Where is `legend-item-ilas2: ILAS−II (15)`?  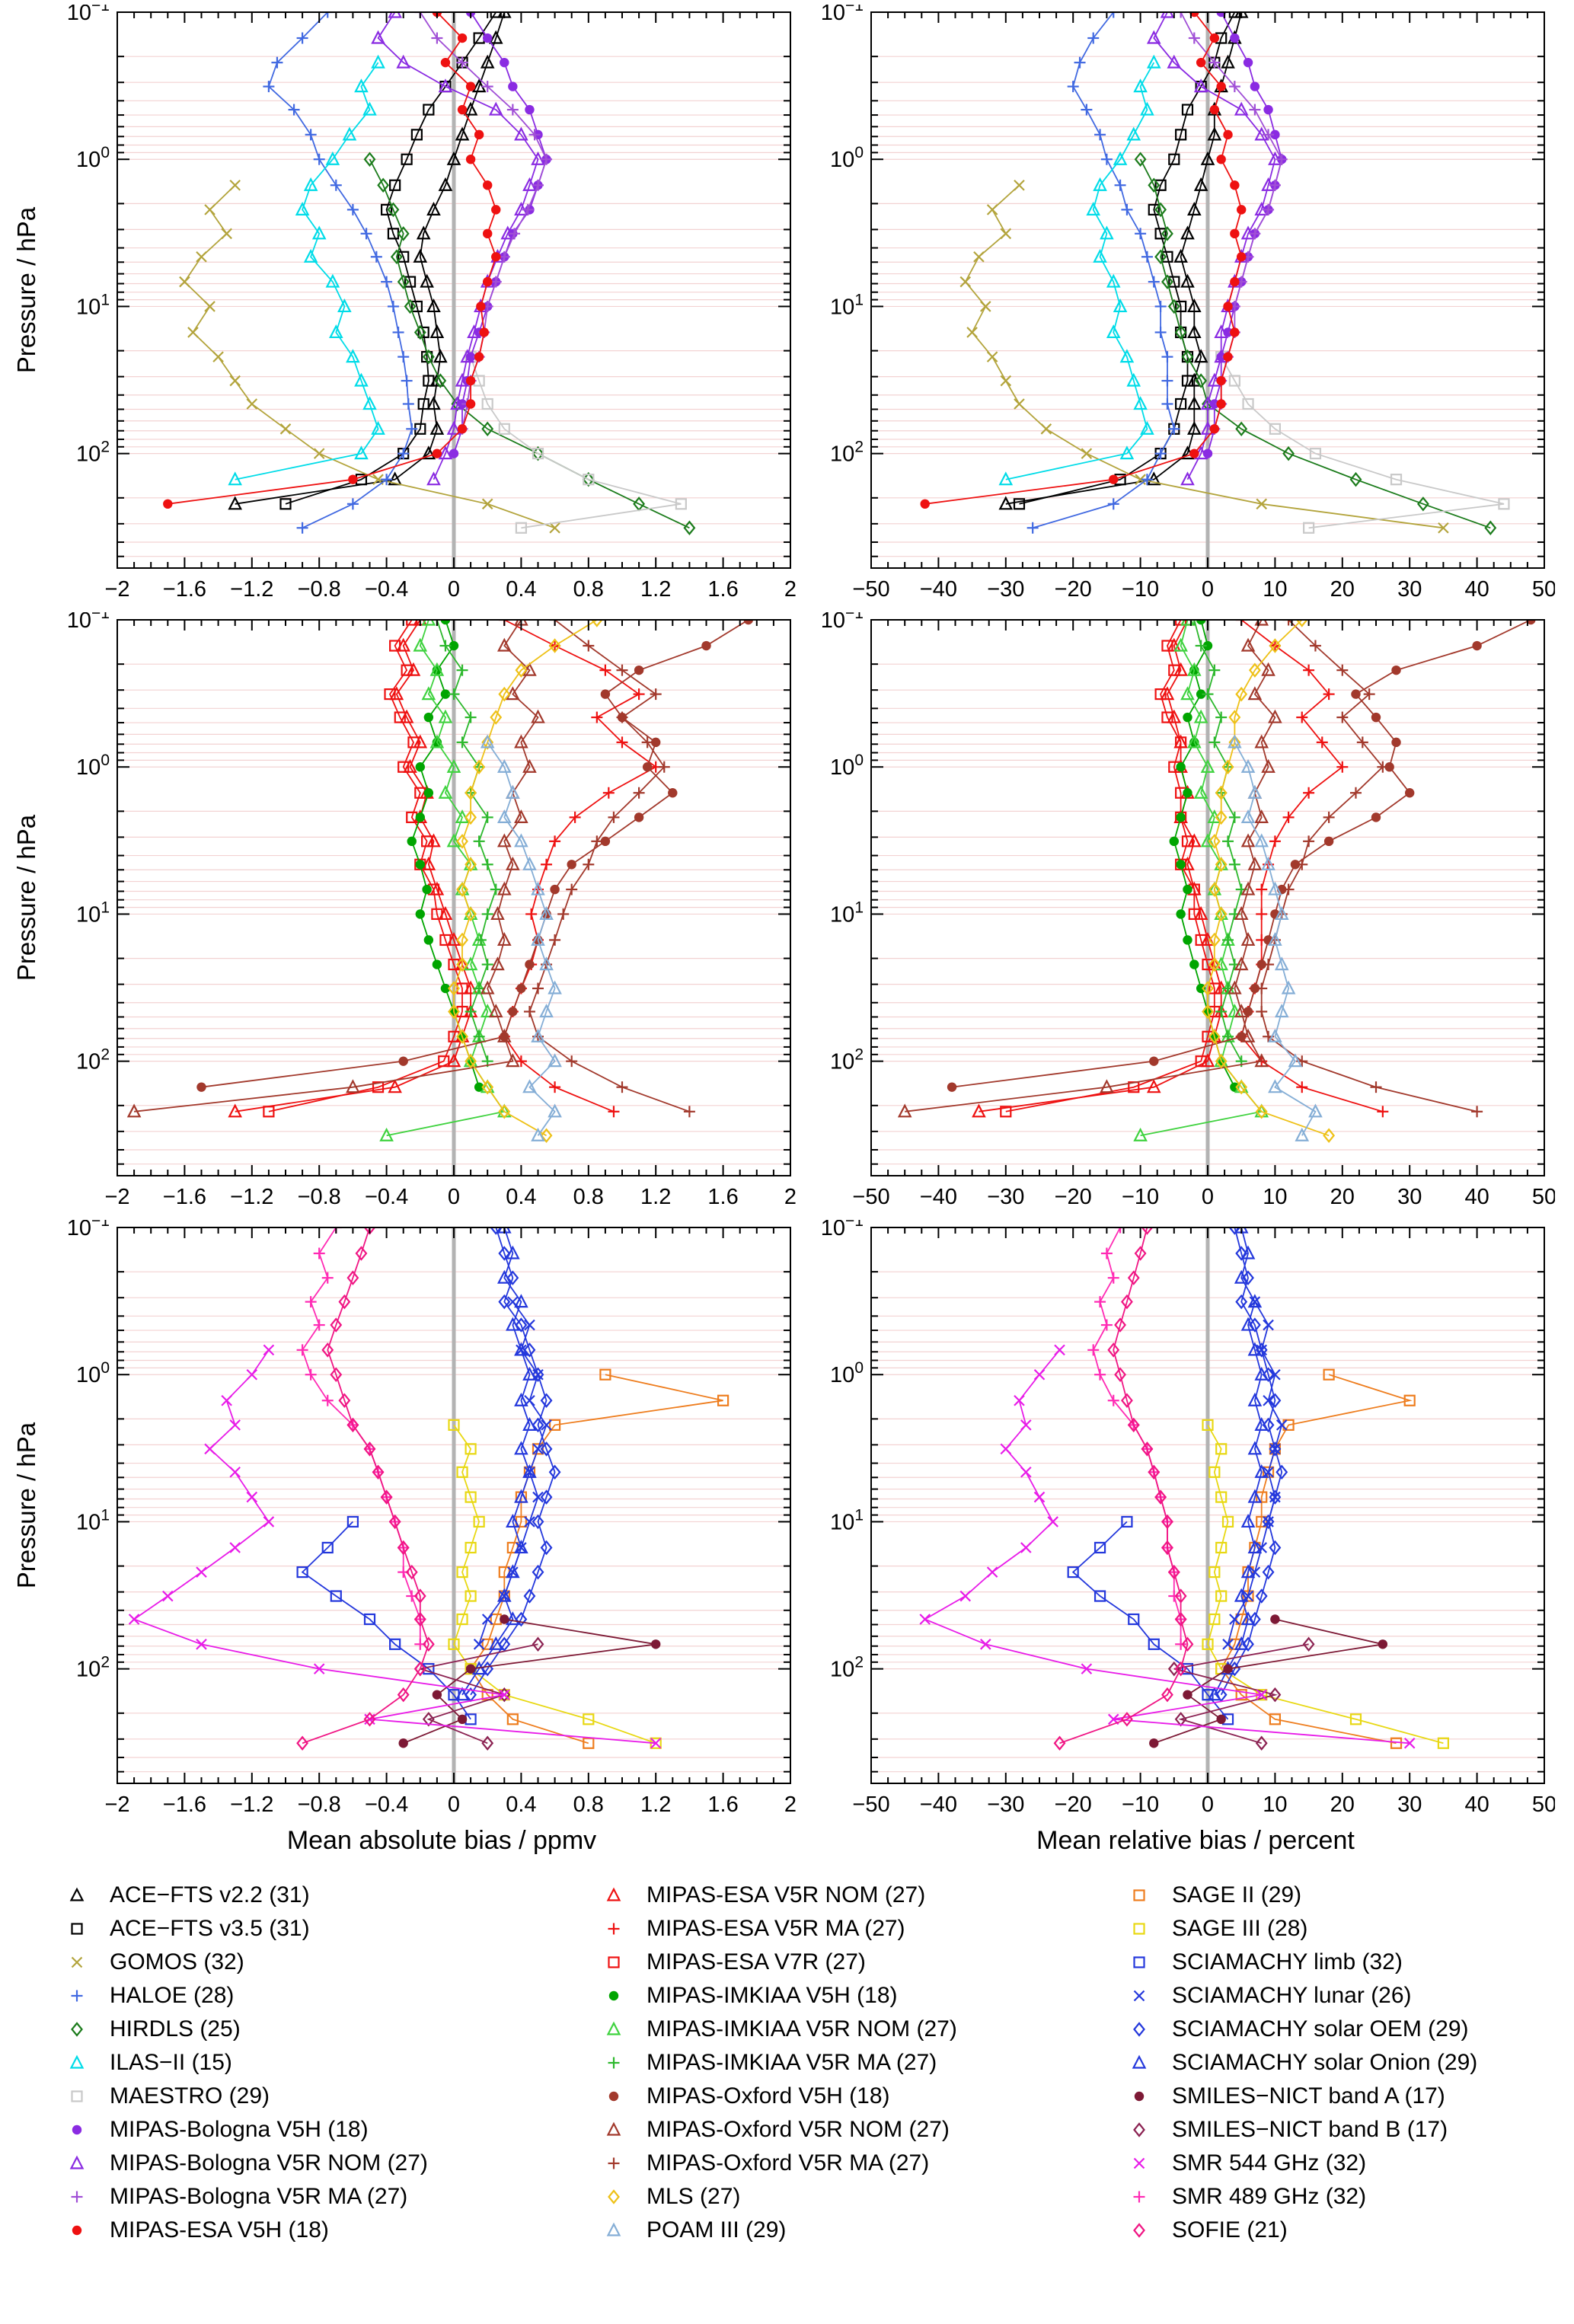
legend-item-ilas2: ILAS−II (15) is located at coordinates (327, 2063).